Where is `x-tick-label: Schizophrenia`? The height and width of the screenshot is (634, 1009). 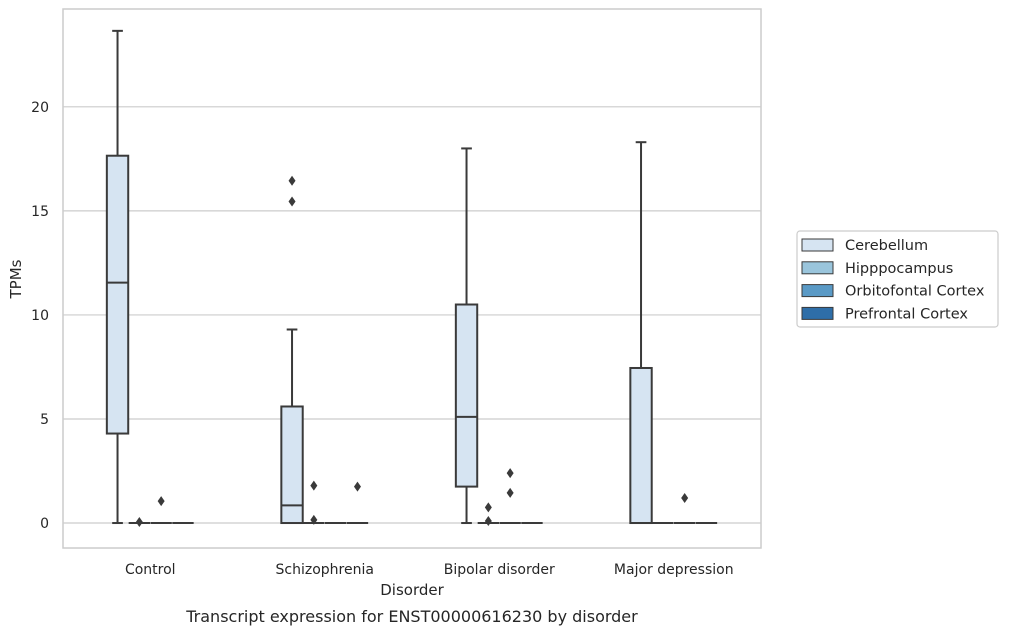
x-tick-label: Schizophrenia is located at coordinates (325, 570).